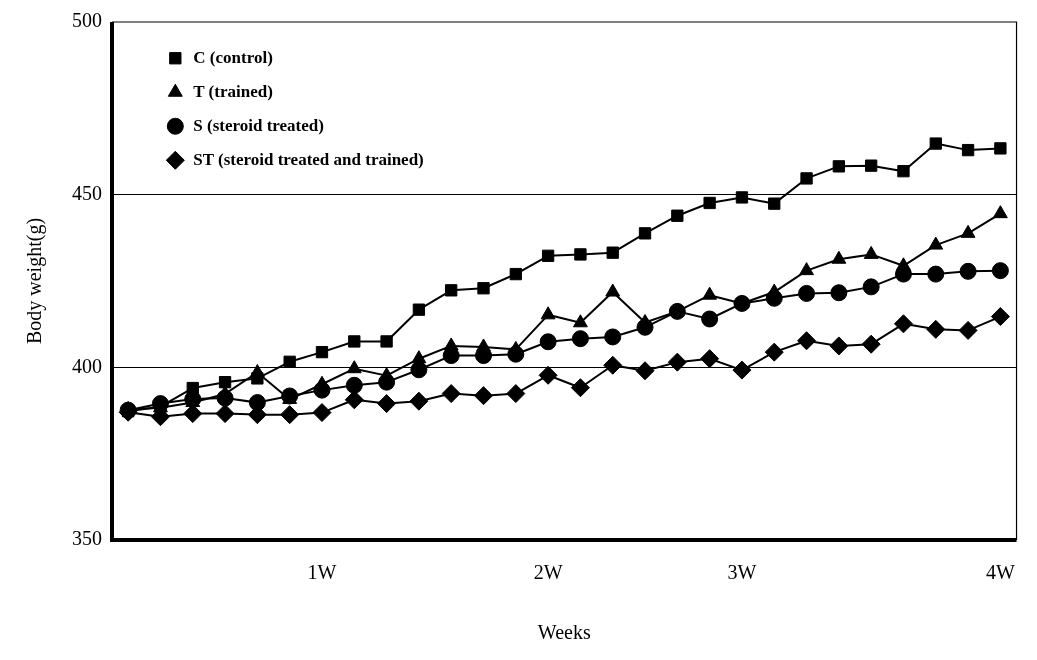  I want to click on y-tick-label: 500, so click(87, 20).